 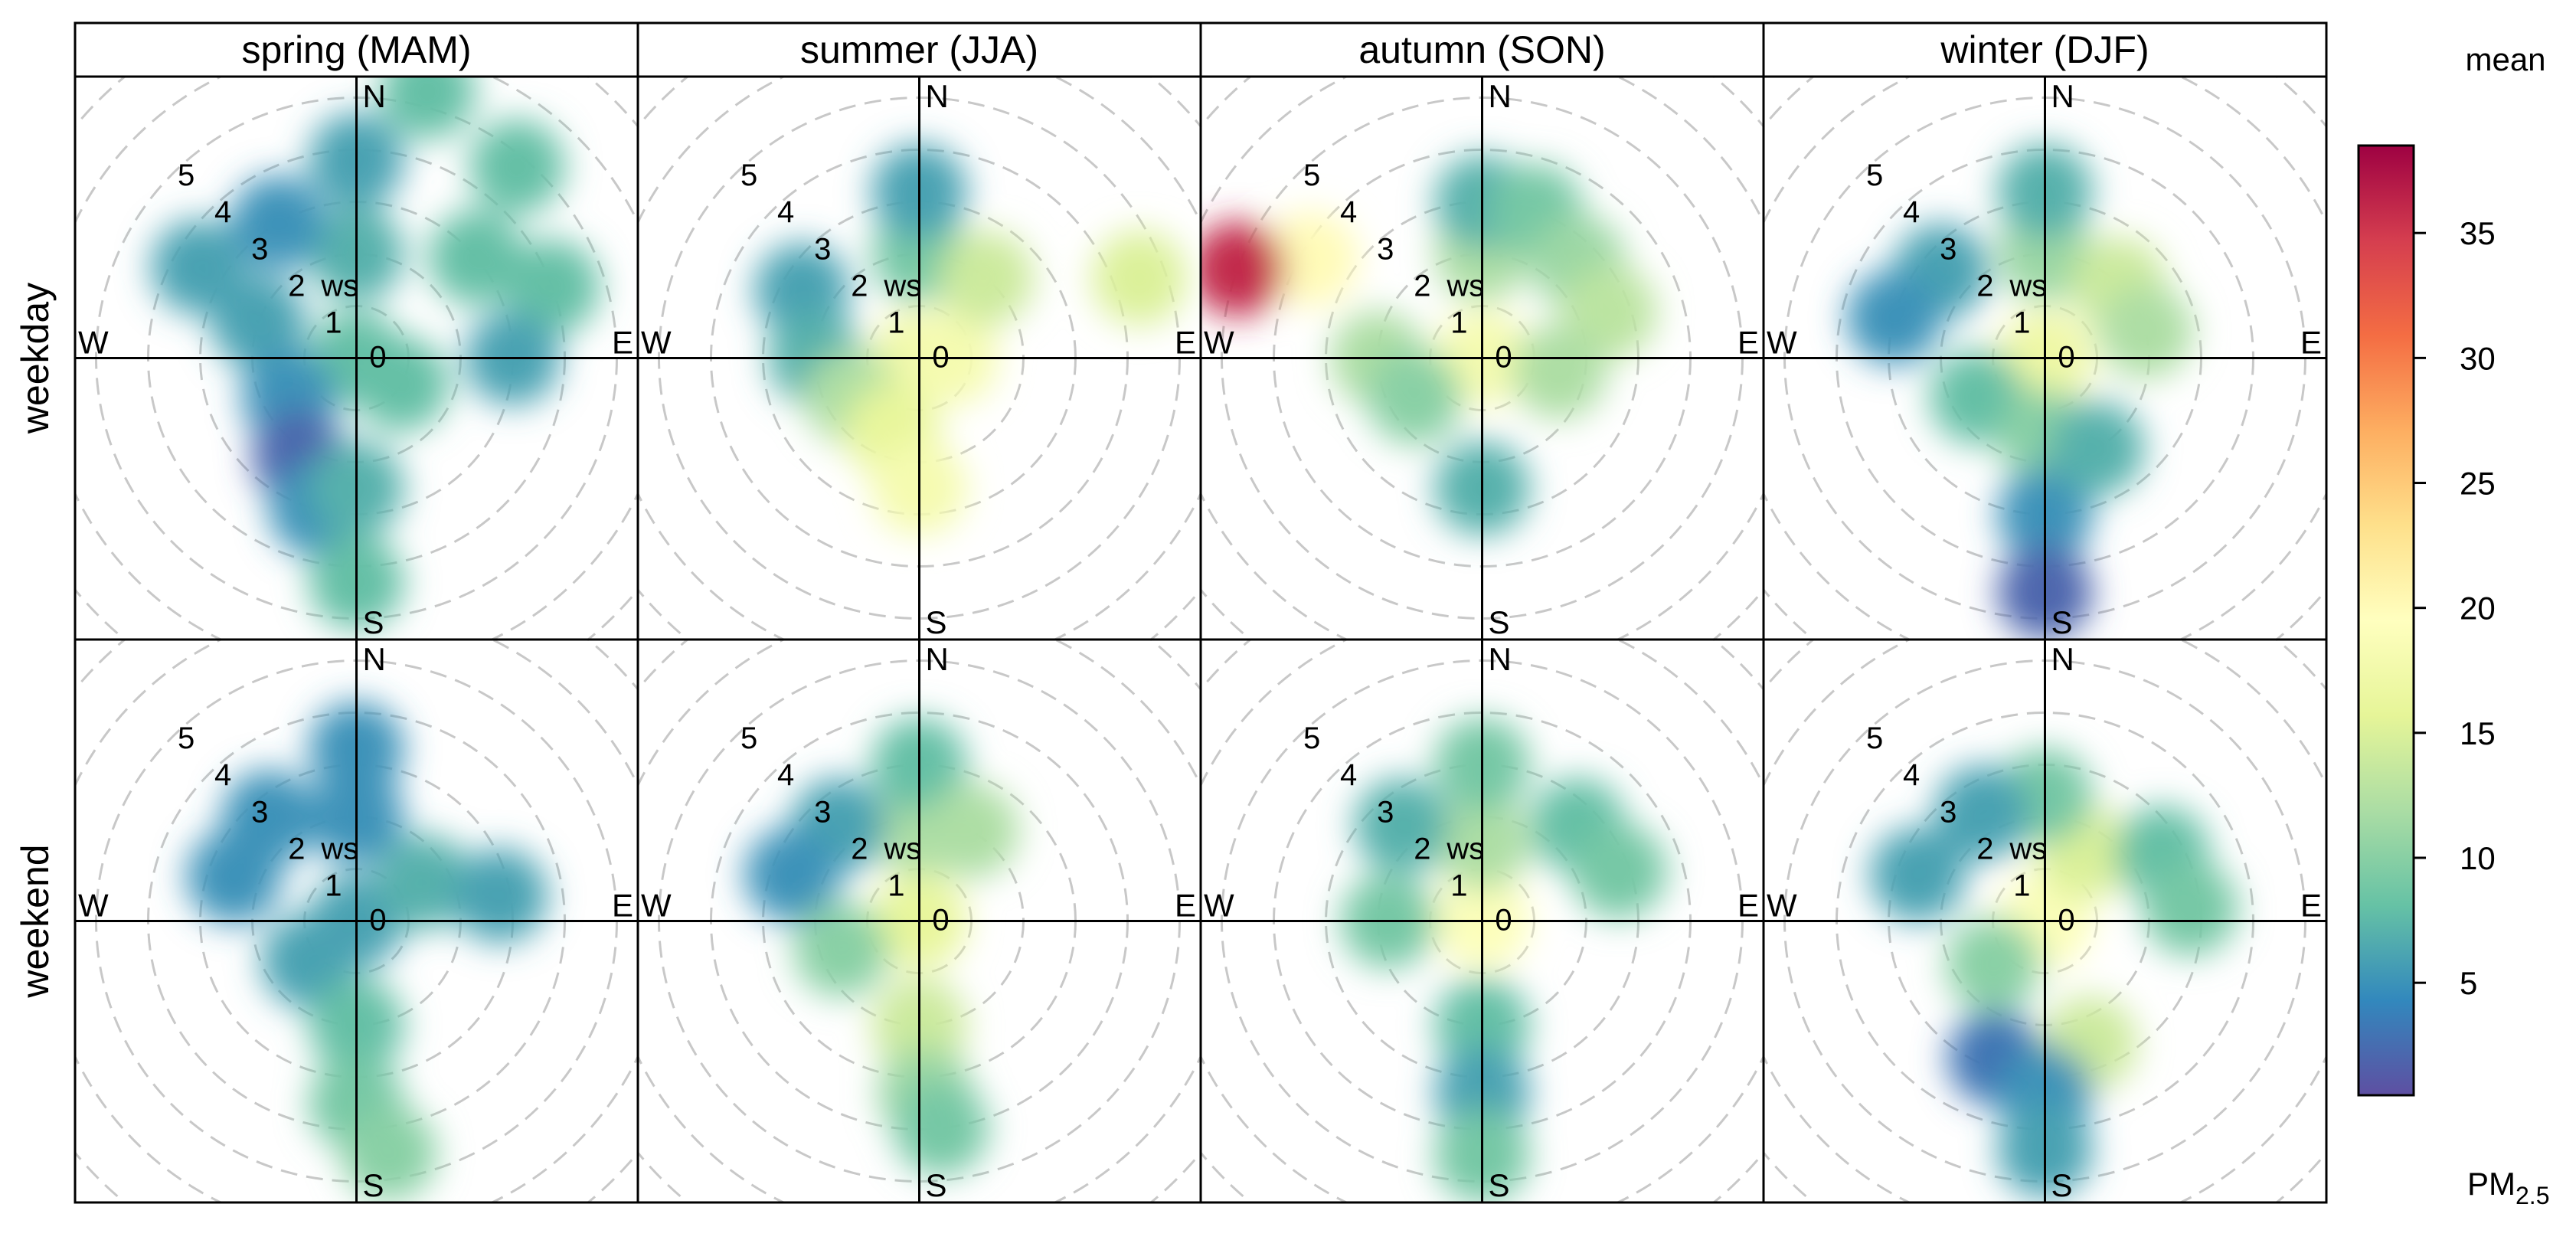 I want to click on season-strip-box, so click(x=356, y=49).